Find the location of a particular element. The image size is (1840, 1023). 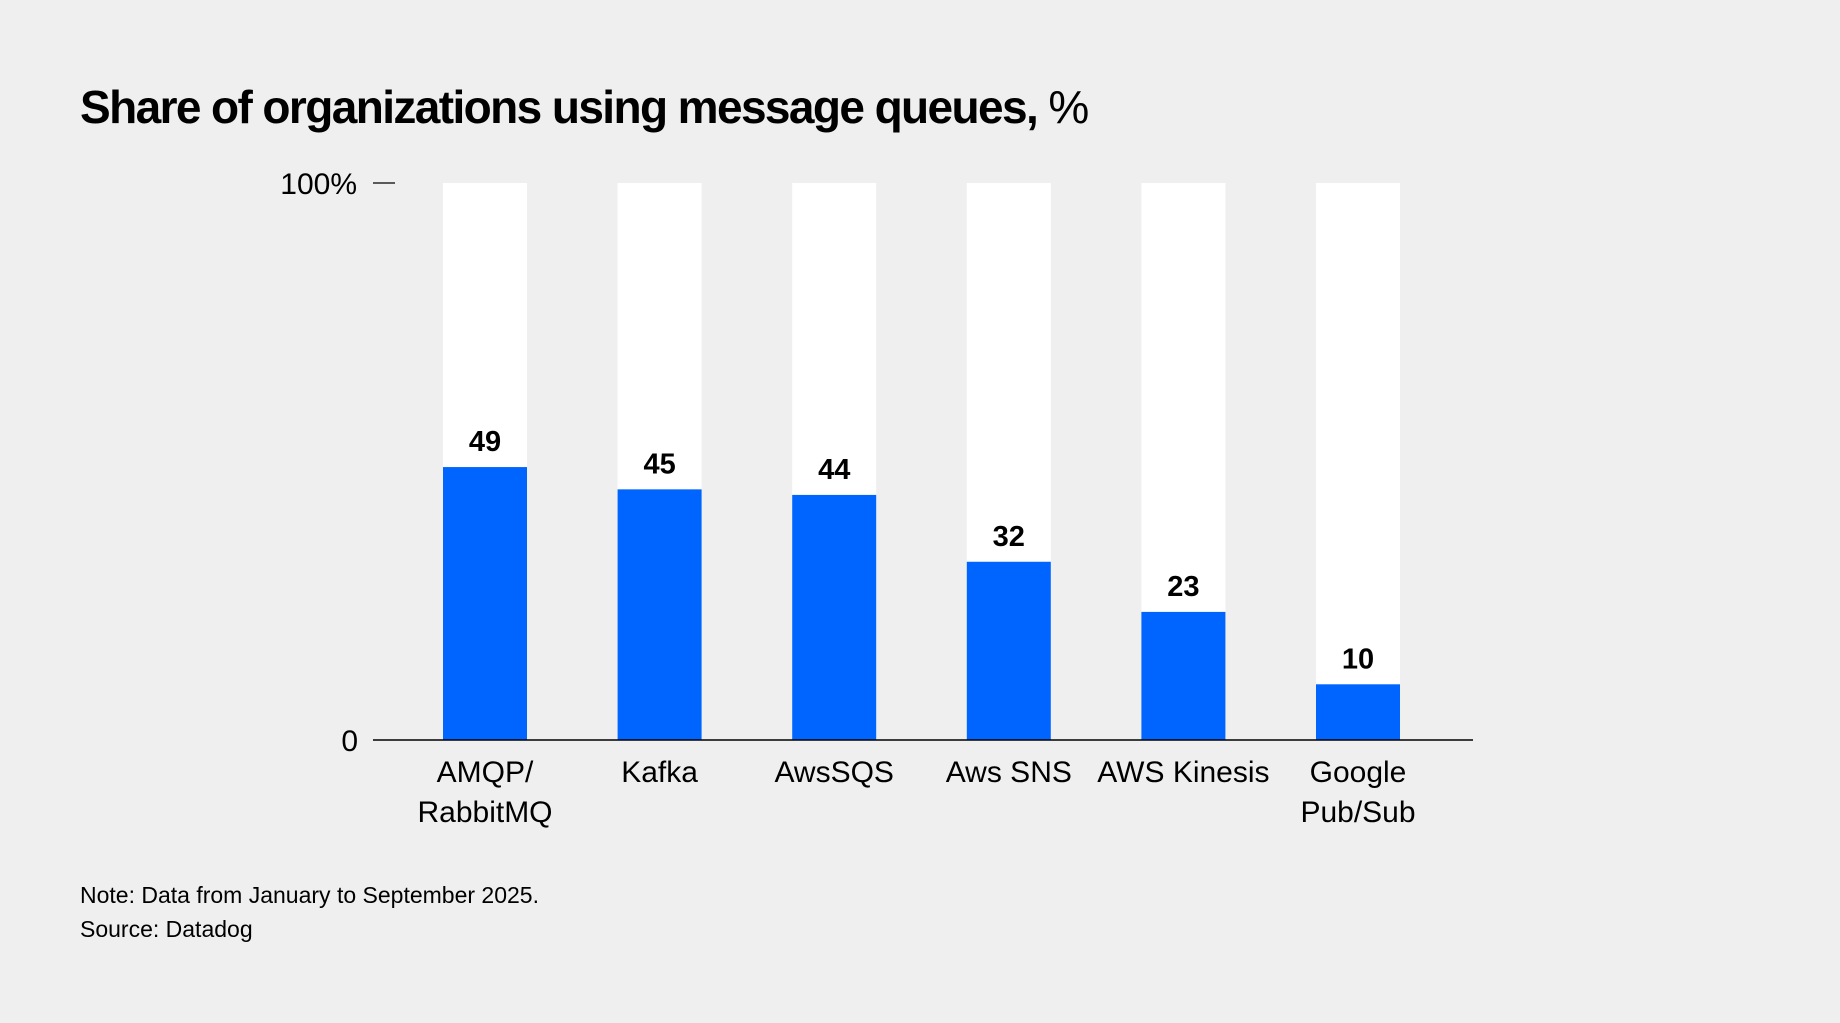

y-tick-label: 0 is located at coordinates (349, 741).